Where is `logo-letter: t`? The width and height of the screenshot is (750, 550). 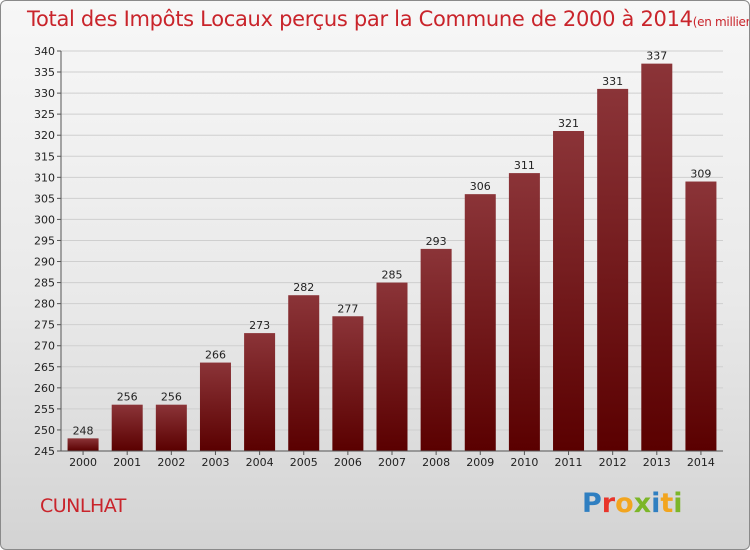 logo-letter: t is located at coordinates (667, 503).